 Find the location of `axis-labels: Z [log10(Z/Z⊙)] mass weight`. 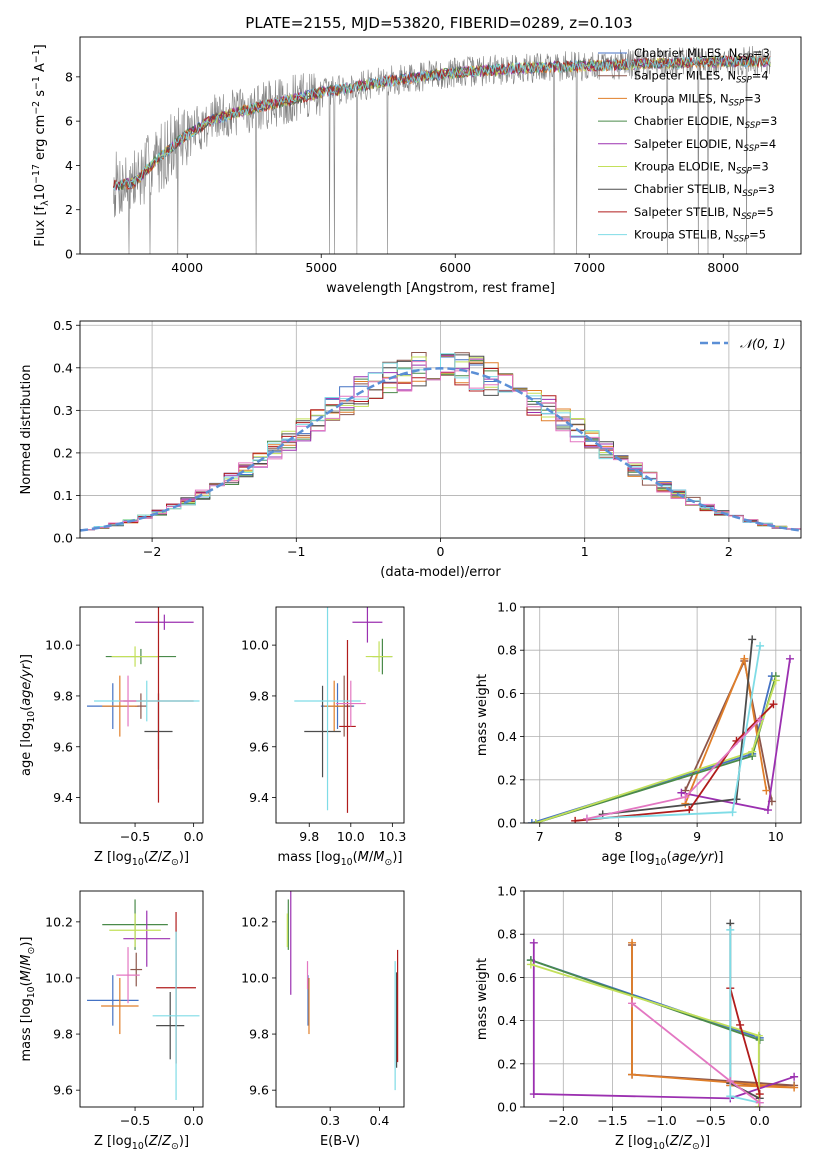

axis-labels: Z [log10(Z/Z⊙)] mass weight is located at coordinates (592, 1055).